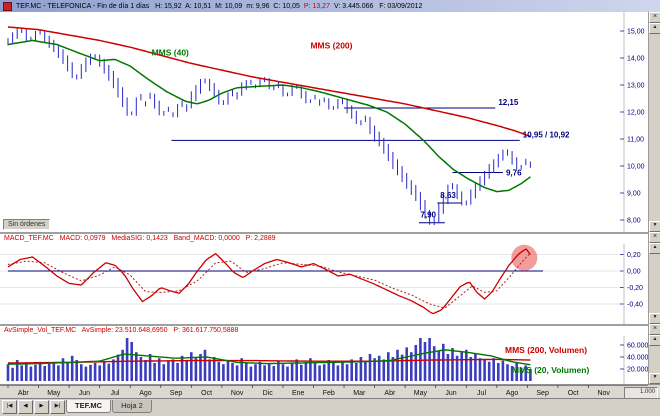  What do you see at coordinates (508, 102) in the screenshot?
I see `svg-text: 12,15` at bounding box center [508, 102].